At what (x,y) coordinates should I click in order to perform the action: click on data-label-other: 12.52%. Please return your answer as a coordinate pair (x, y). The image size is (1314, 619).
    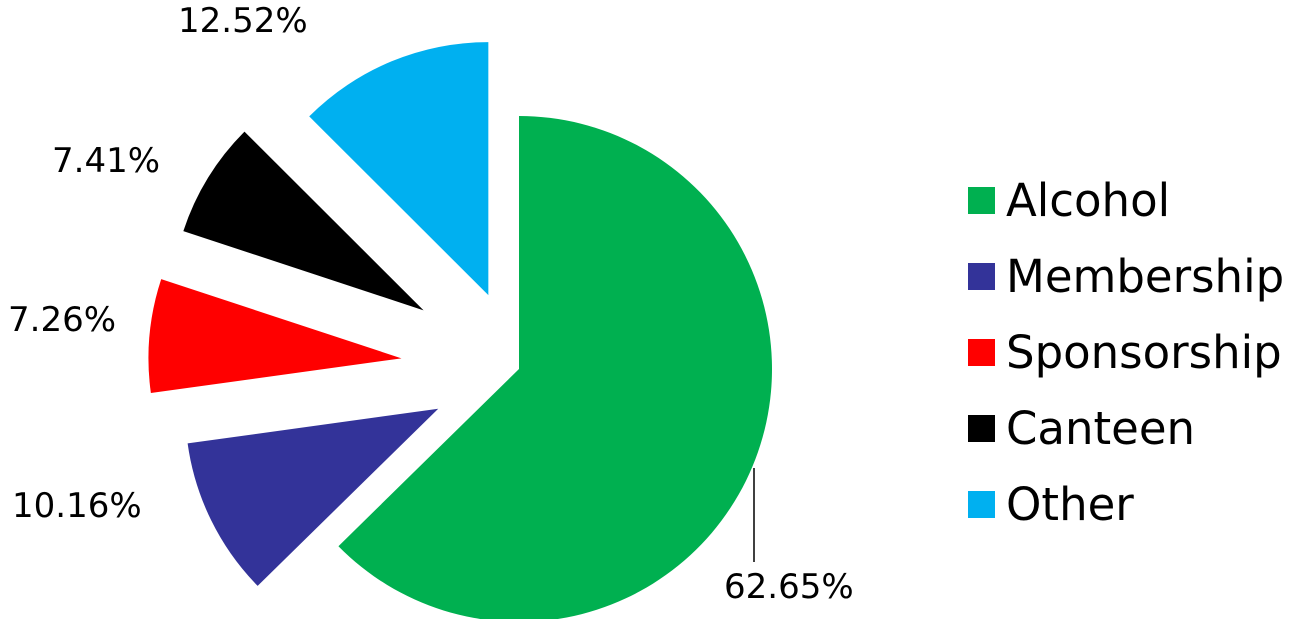
    Looking at the image, I should click on (243, 21).